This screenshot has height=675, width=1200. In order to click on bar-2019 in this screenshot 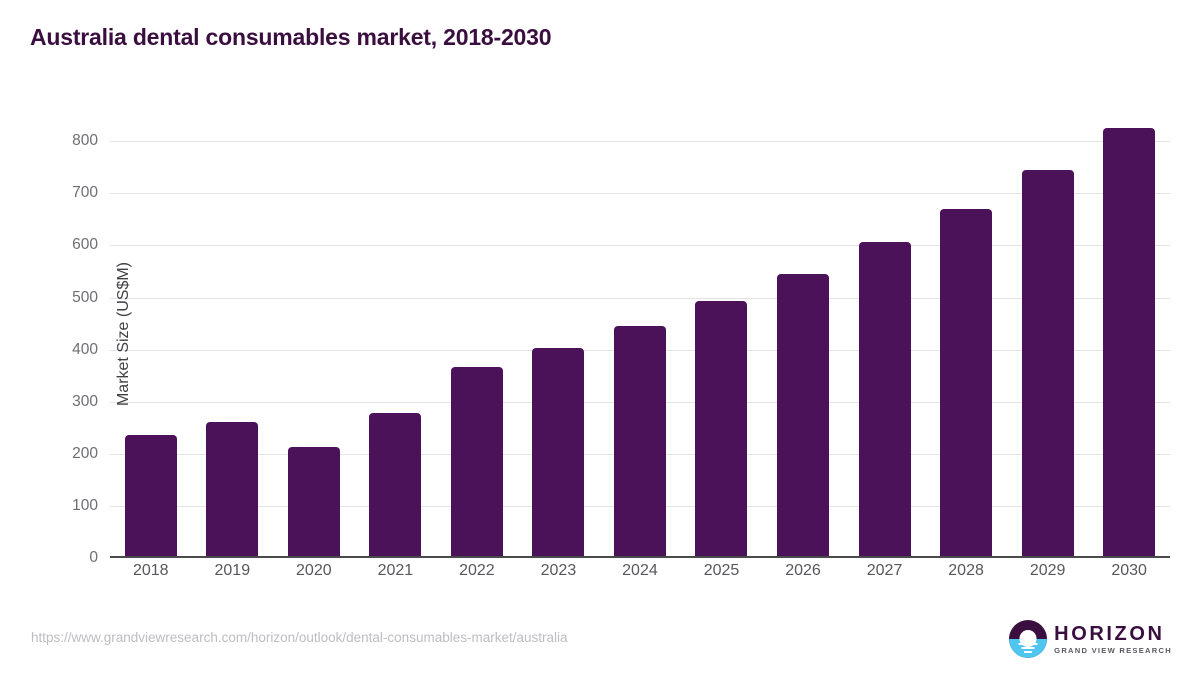, I will do `click(232, 490)`.